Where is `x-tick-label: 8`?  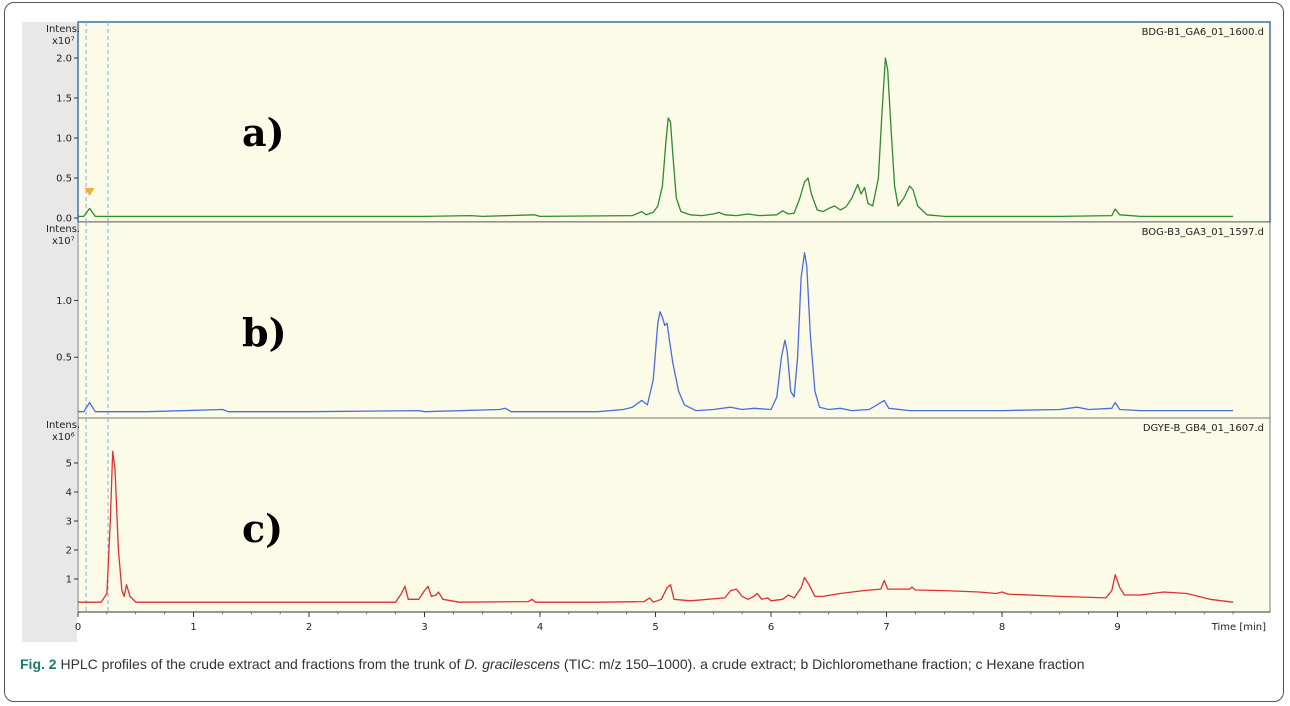
x-tick-label: 8 is located at coordinates (1002, 627).